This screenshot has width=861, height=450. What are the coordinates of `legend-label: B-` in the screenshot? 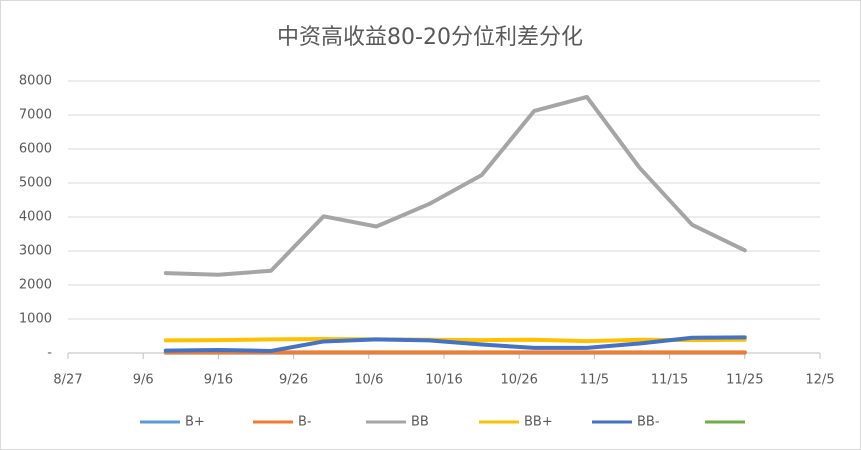 It's located at (305, 422).